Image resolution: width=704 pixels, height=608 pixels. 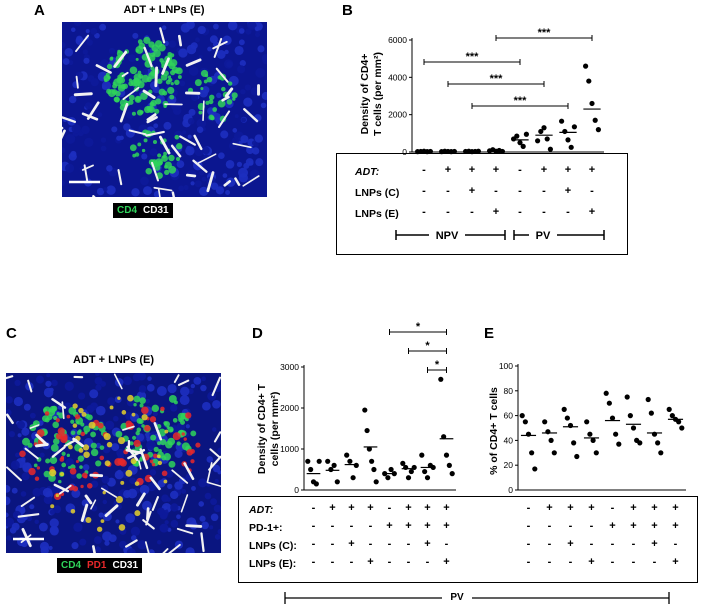 I want to click on panel-letter-d: D, so click(x=257, y=333).